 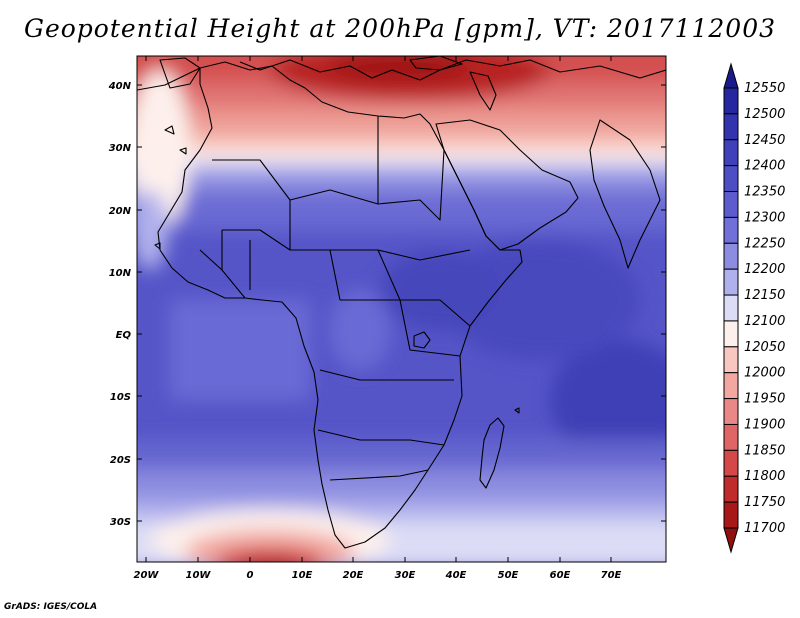 I want to click on colorbar-label: 12400, so click(x=764, y=166).